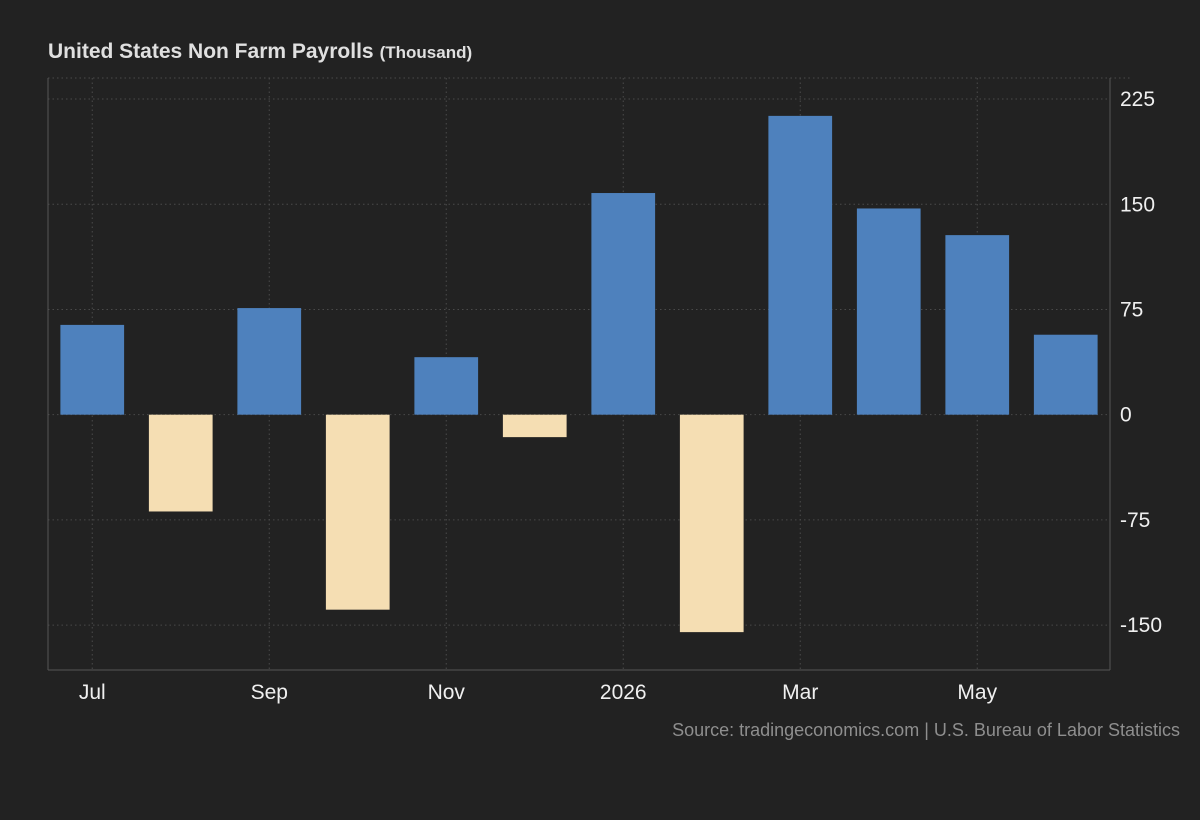 The width and height of the screenshot is (1200, 820). I want to click on bar-oct, so click(357, 512).